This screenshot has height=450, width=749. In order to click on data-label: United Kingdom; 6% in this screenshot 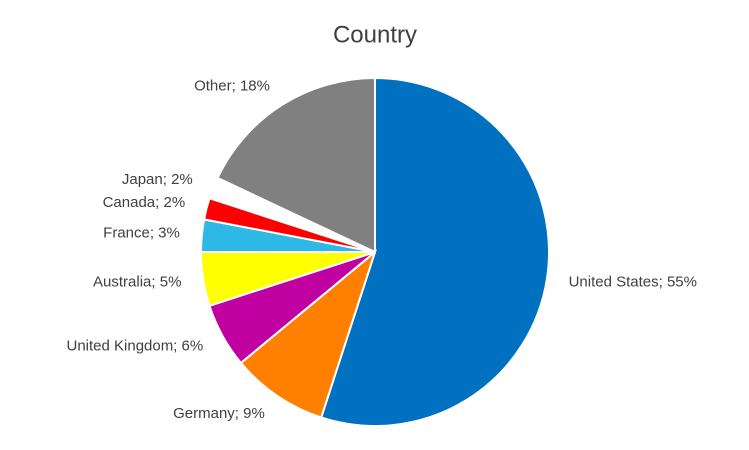, I will do `click(134, 345)`.